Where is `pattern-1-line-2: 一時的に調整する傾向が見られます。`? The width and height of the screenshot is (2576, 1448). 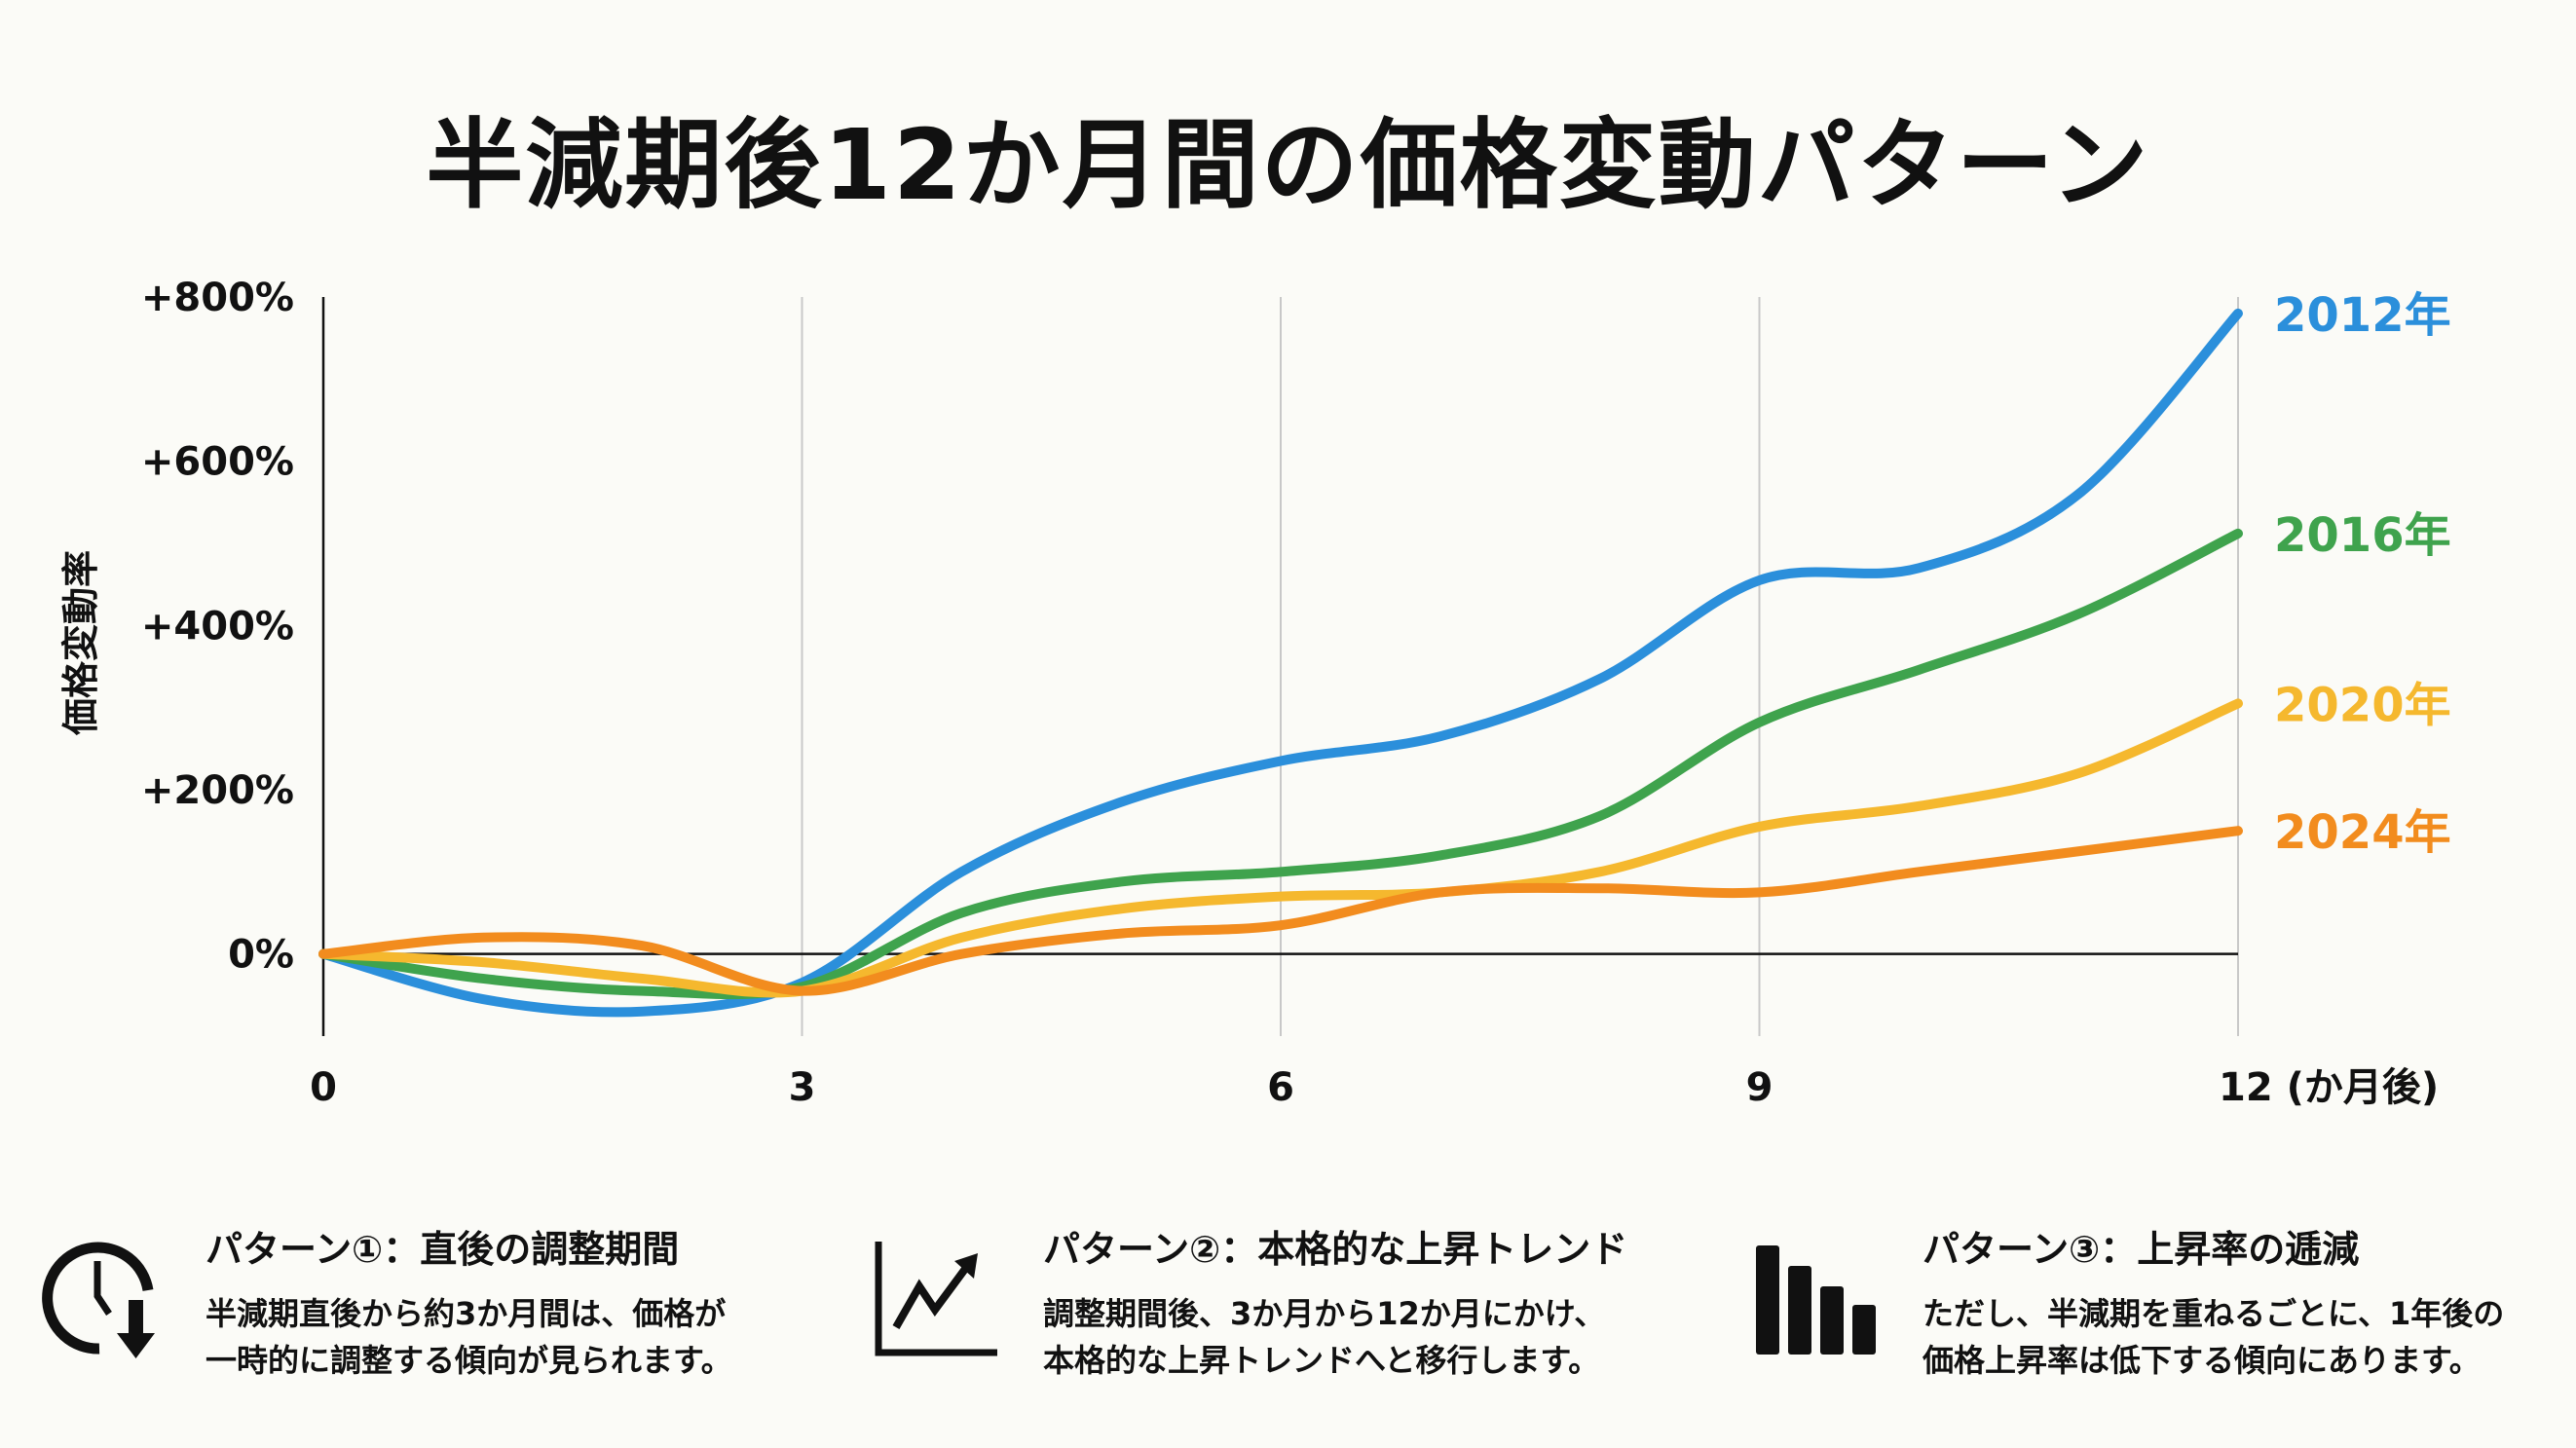
pattern-1-line-2: 一時的に調整する傾向が見られます。 is located at coordinates (468, 1360).